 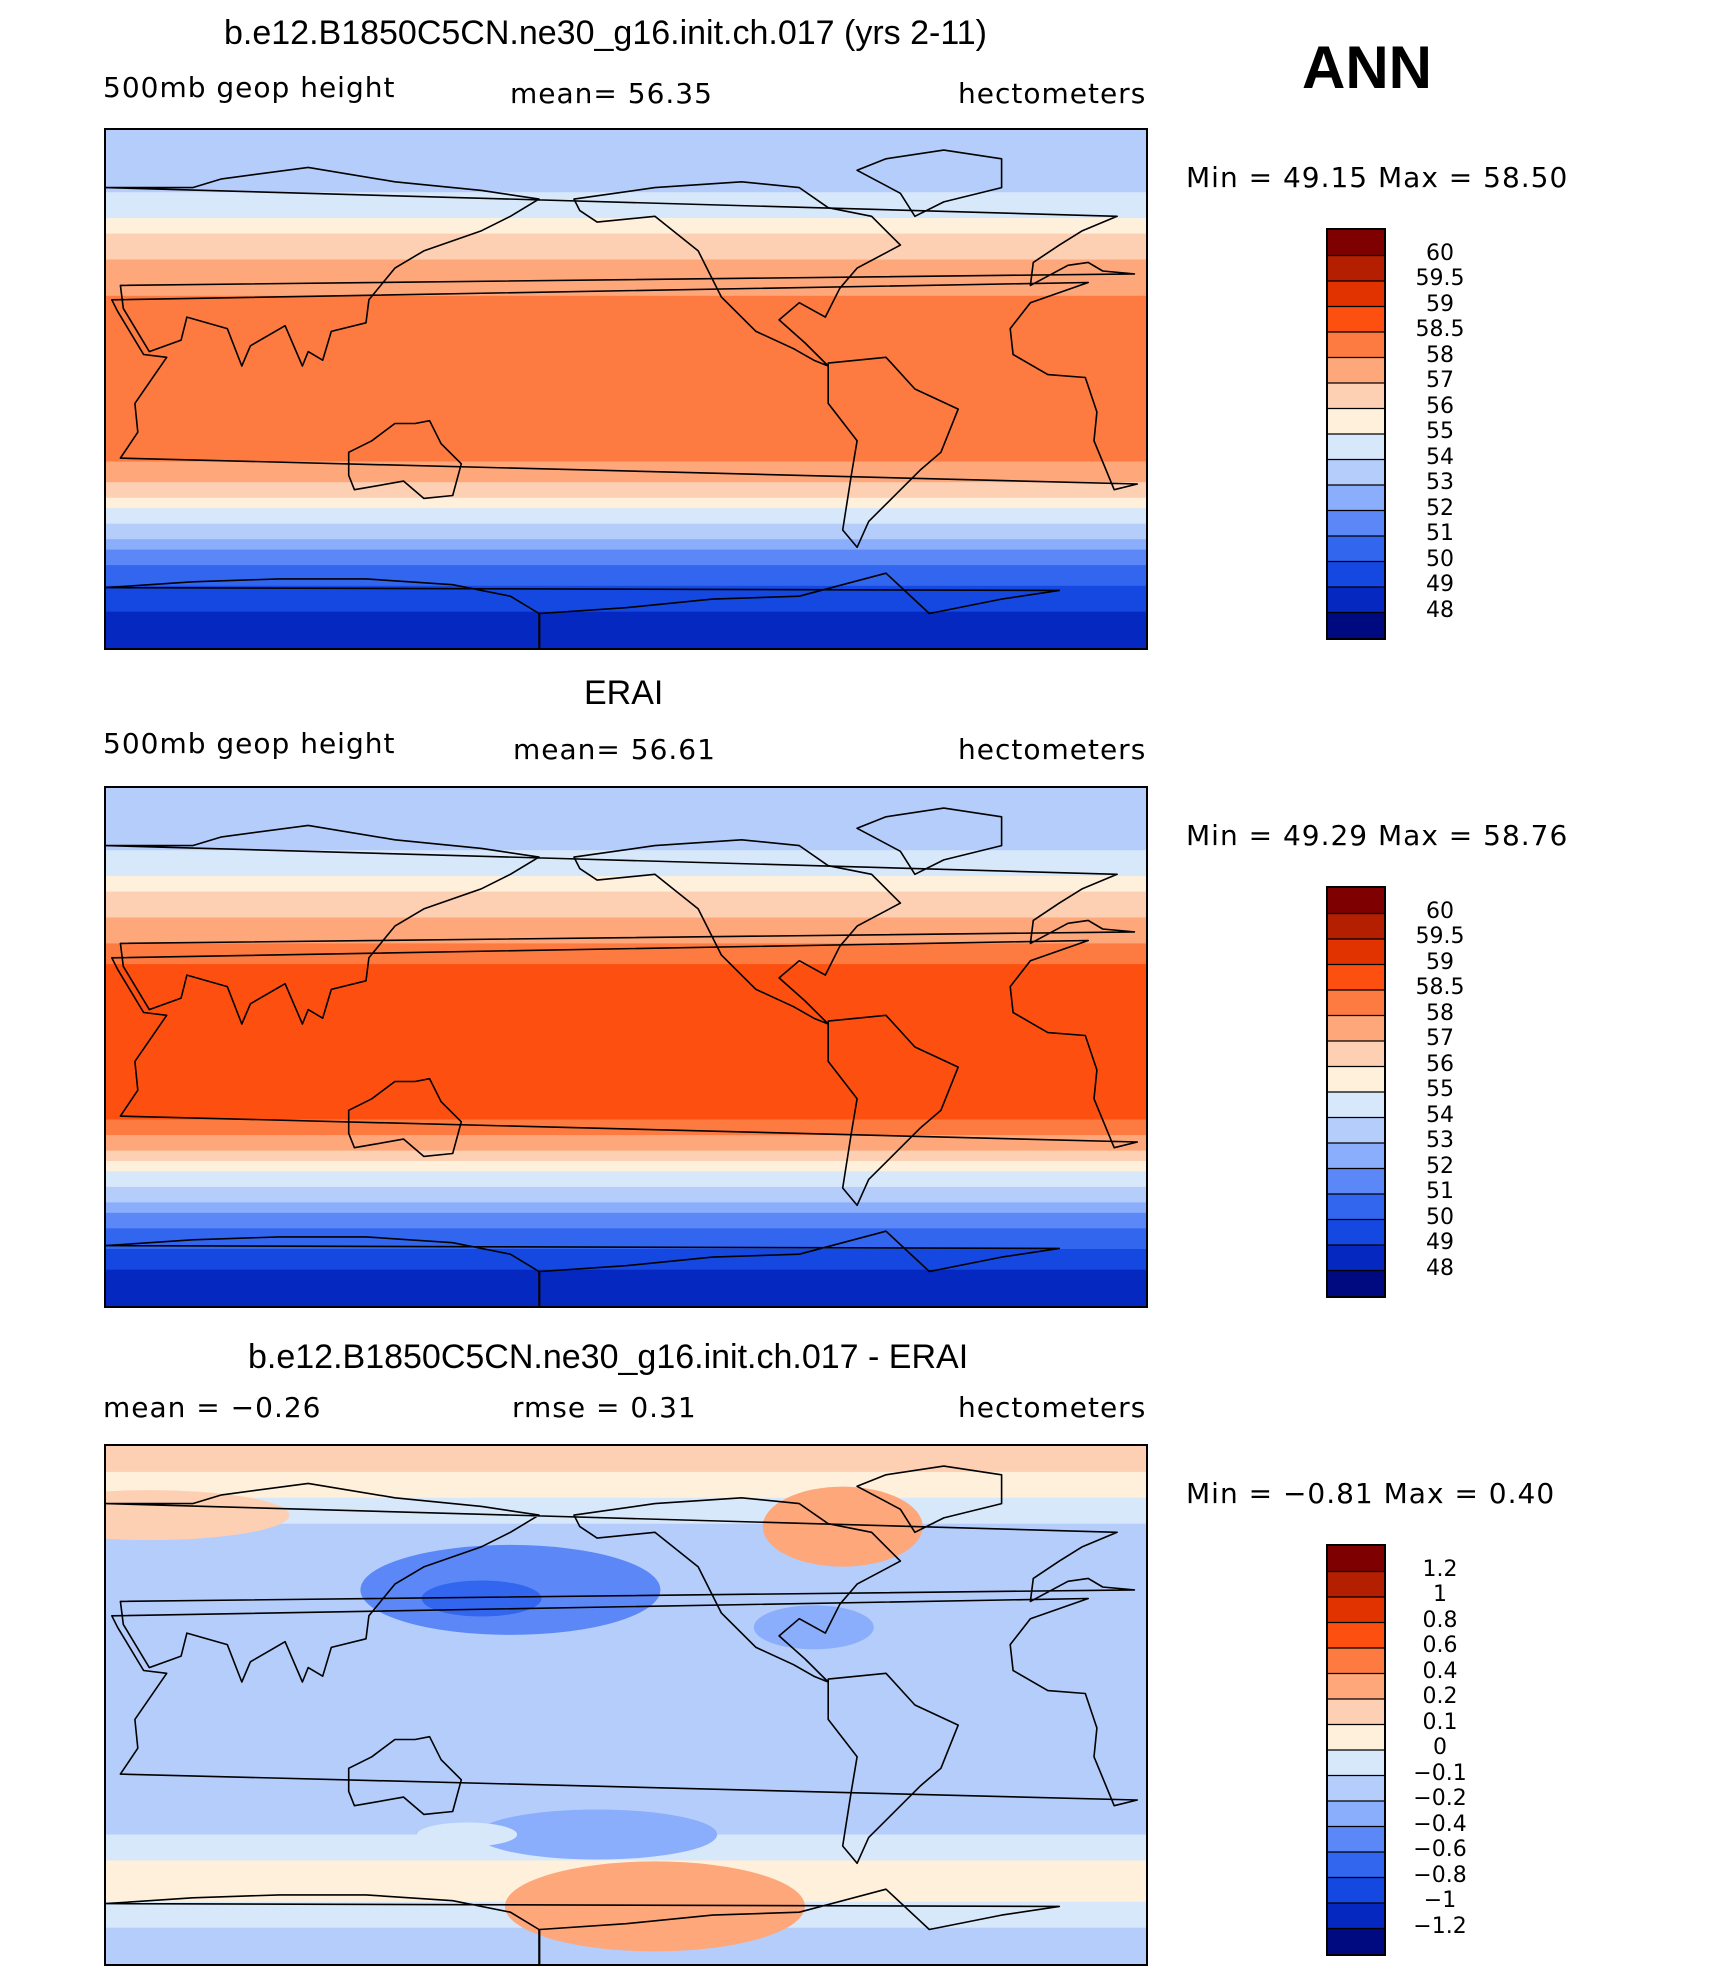 I want to click on colorbar-tick-label: 1, so click(x=1440, y=1594).